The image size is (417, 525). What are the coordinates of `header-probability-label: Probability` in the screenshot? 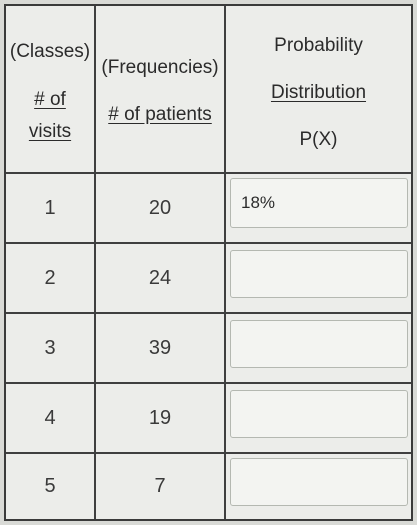 It's located at (318, 45).